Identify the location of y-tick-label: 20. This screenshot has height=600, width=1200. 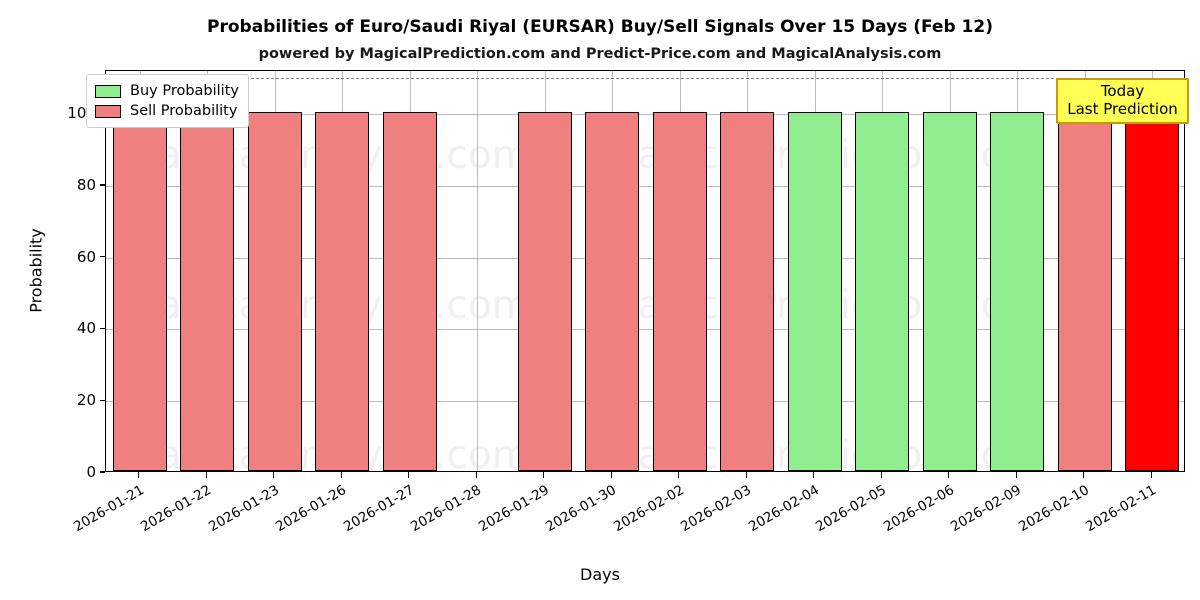
(86, 400).